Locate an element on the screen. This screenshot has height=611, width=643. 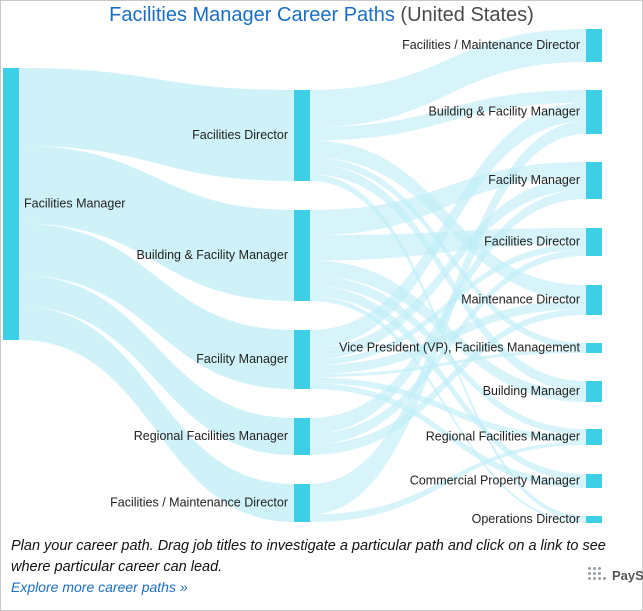
flow-link-m1-t2 is located at coordinates (448, 199).